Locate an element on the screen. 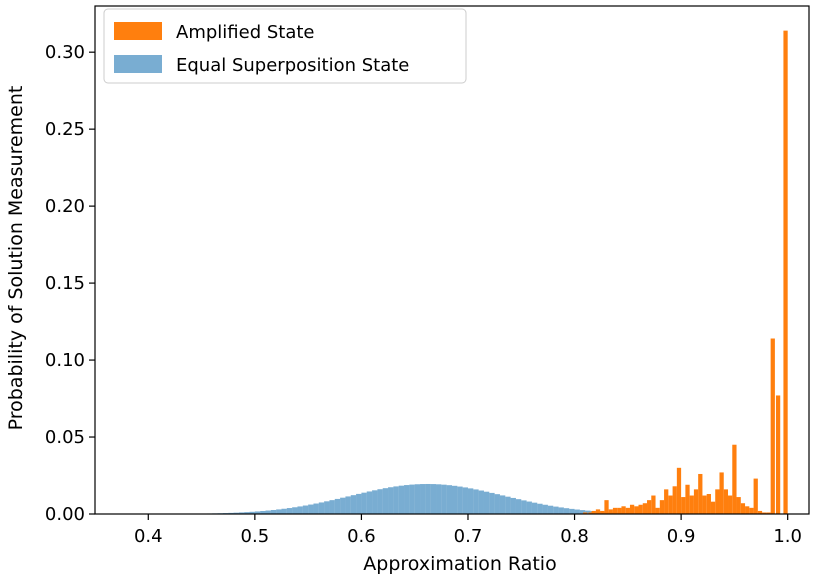 This screenshot has width=830, height=584. legend-swatch-amplified is located at coordinates (138, 31).